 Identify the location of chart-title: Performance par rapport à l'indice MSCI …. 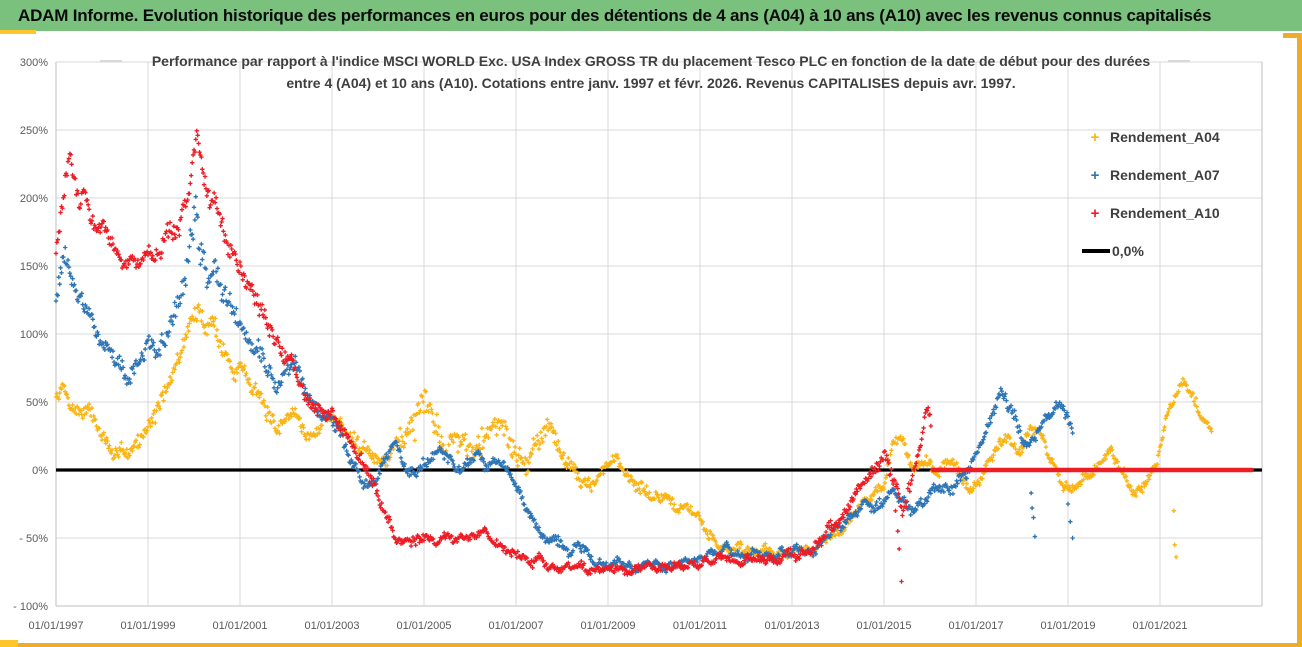
(651, 72).